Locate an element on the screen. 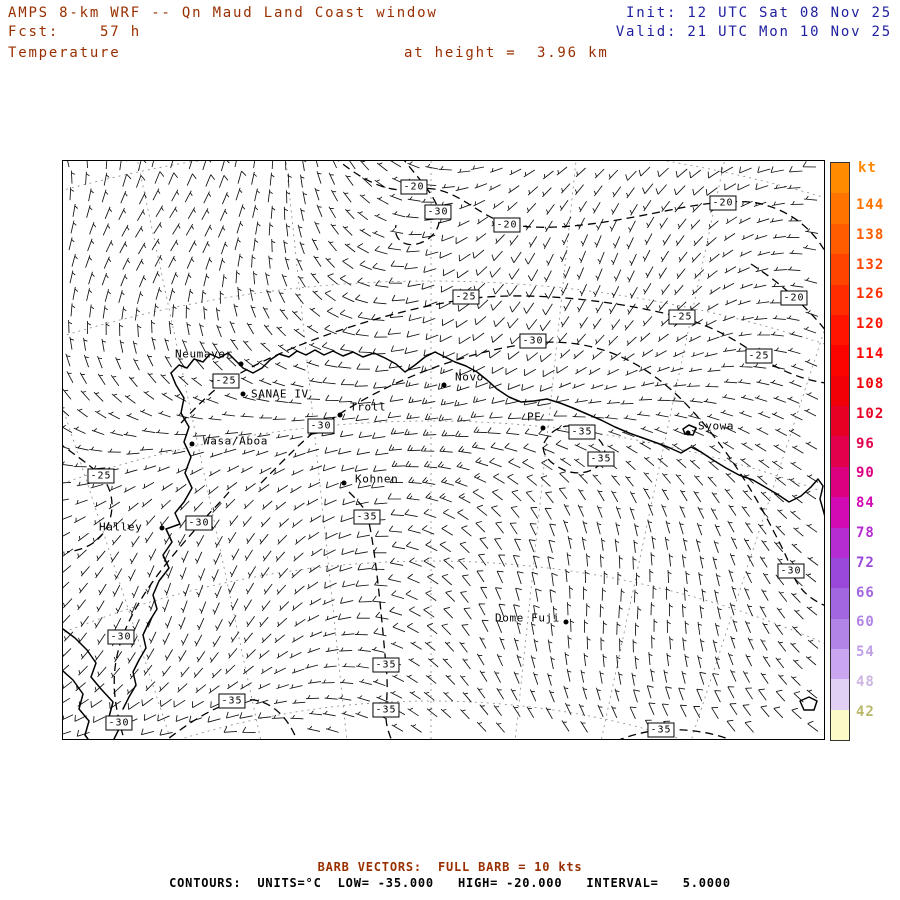  colorbar-tick-label: 132 is located at coordinates (870, 264).